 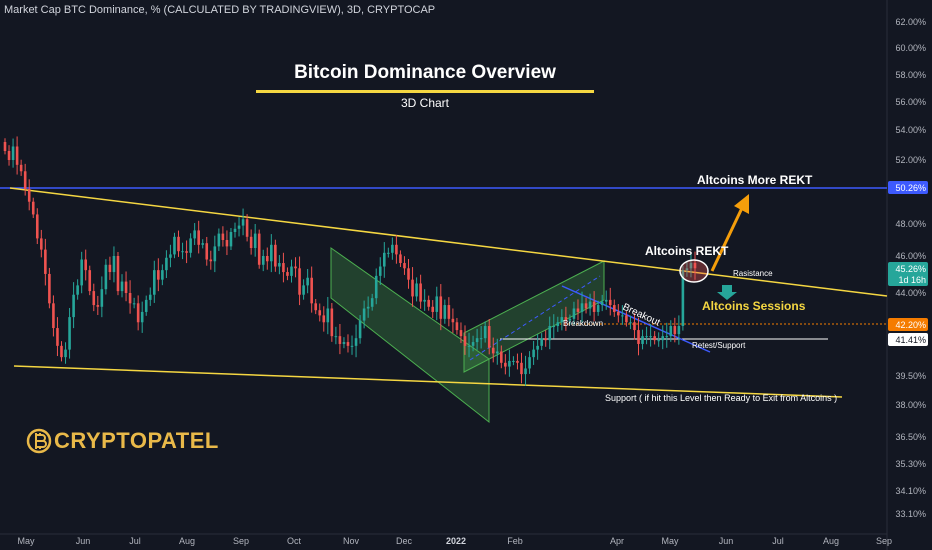 I want to click on y-tick: 62.00%, so click(x=910, y=22).